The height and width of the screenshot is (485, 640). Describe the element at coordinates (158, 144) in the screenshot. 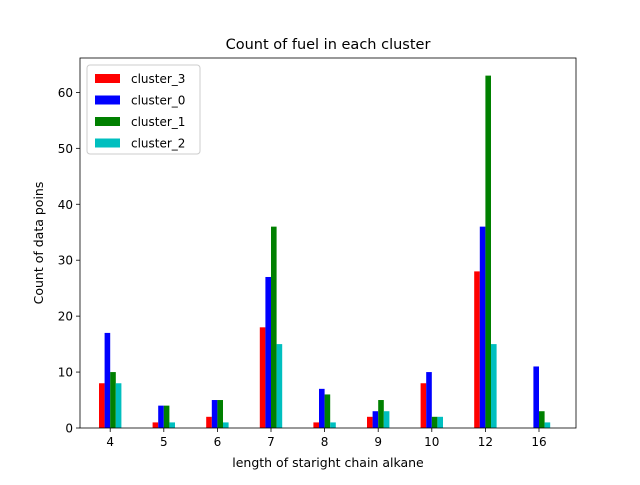

I see `legend-label-cluster_2: cluster_2` at that location.